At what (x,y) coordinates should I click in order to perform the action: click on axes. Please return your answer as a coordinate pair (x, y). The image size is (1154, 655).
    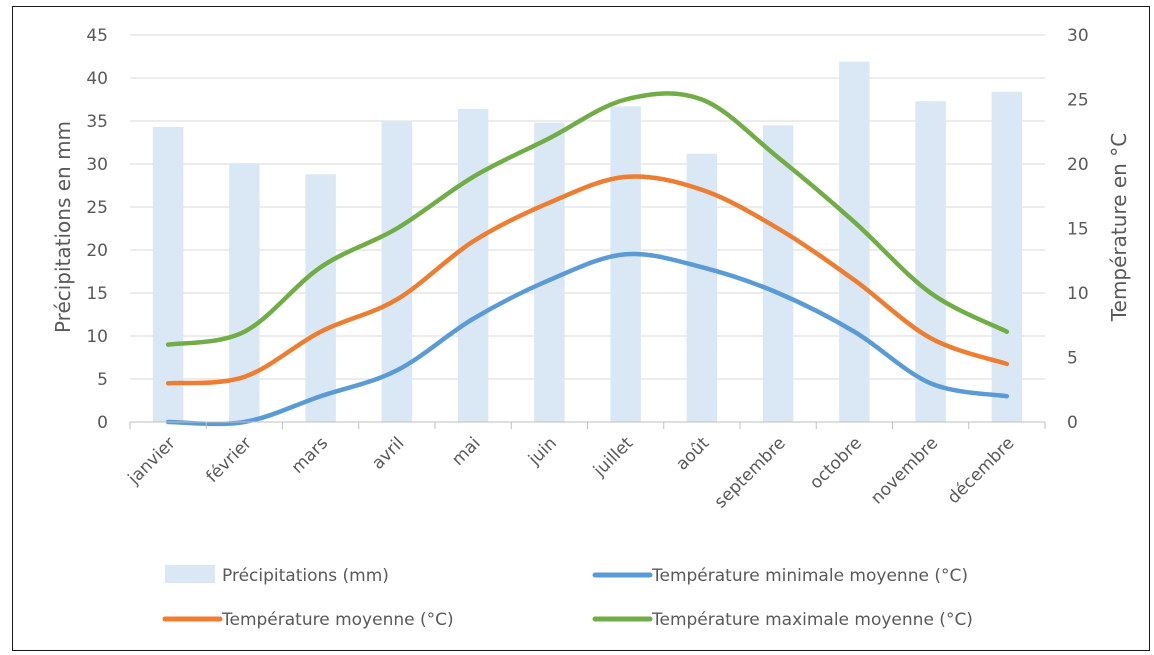
    Looking at the image, I should click on (587, 425).